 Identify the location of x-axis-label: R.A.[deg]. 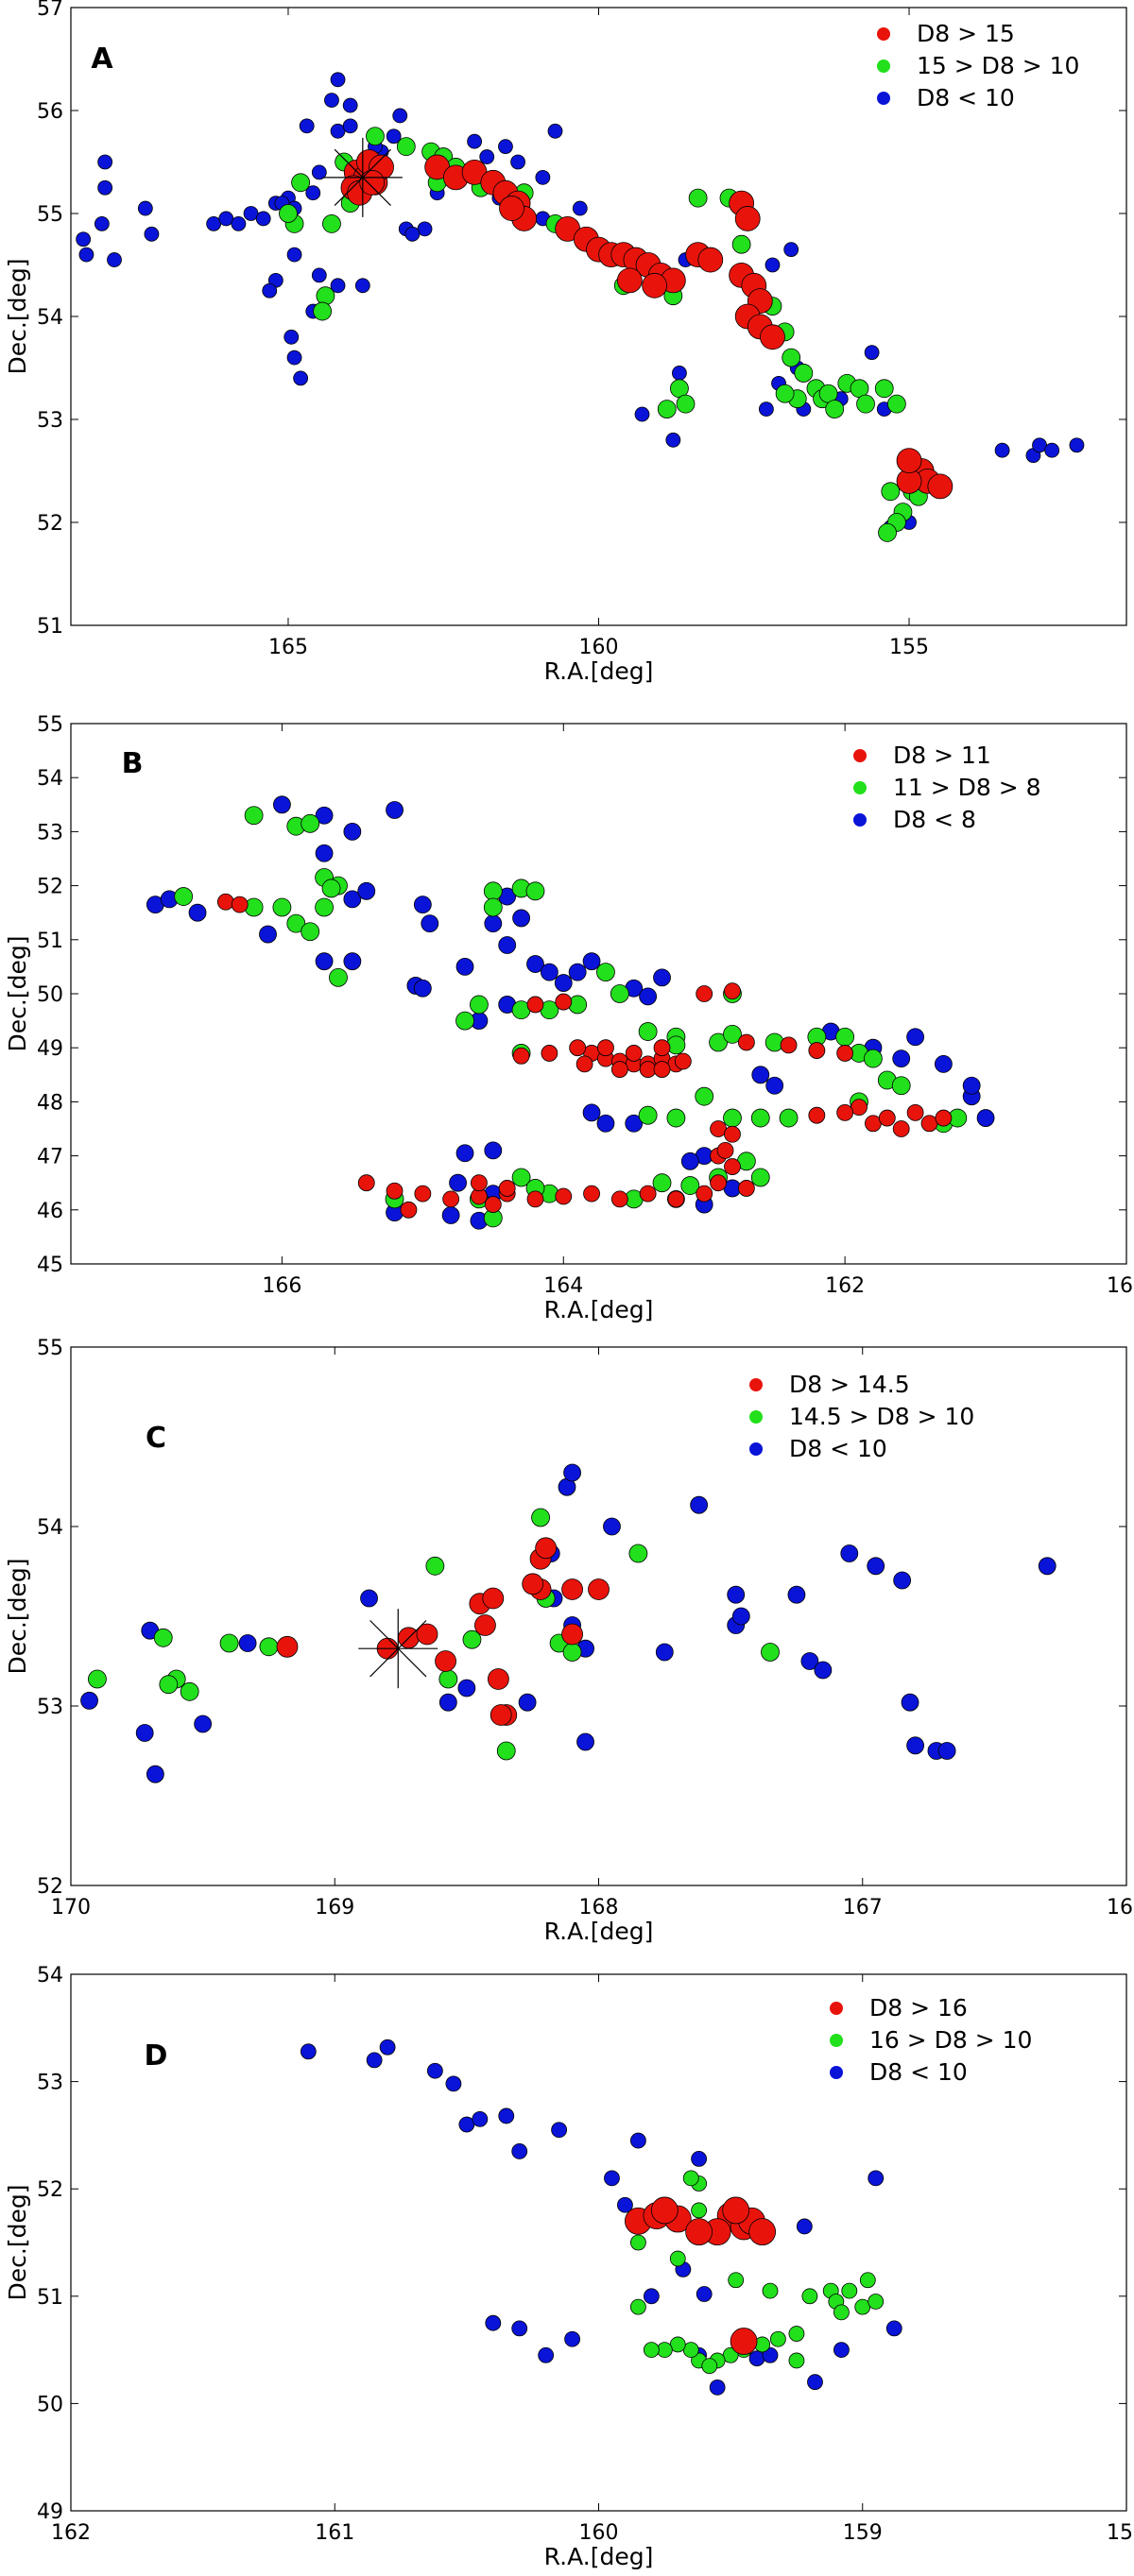
(599, 2557).